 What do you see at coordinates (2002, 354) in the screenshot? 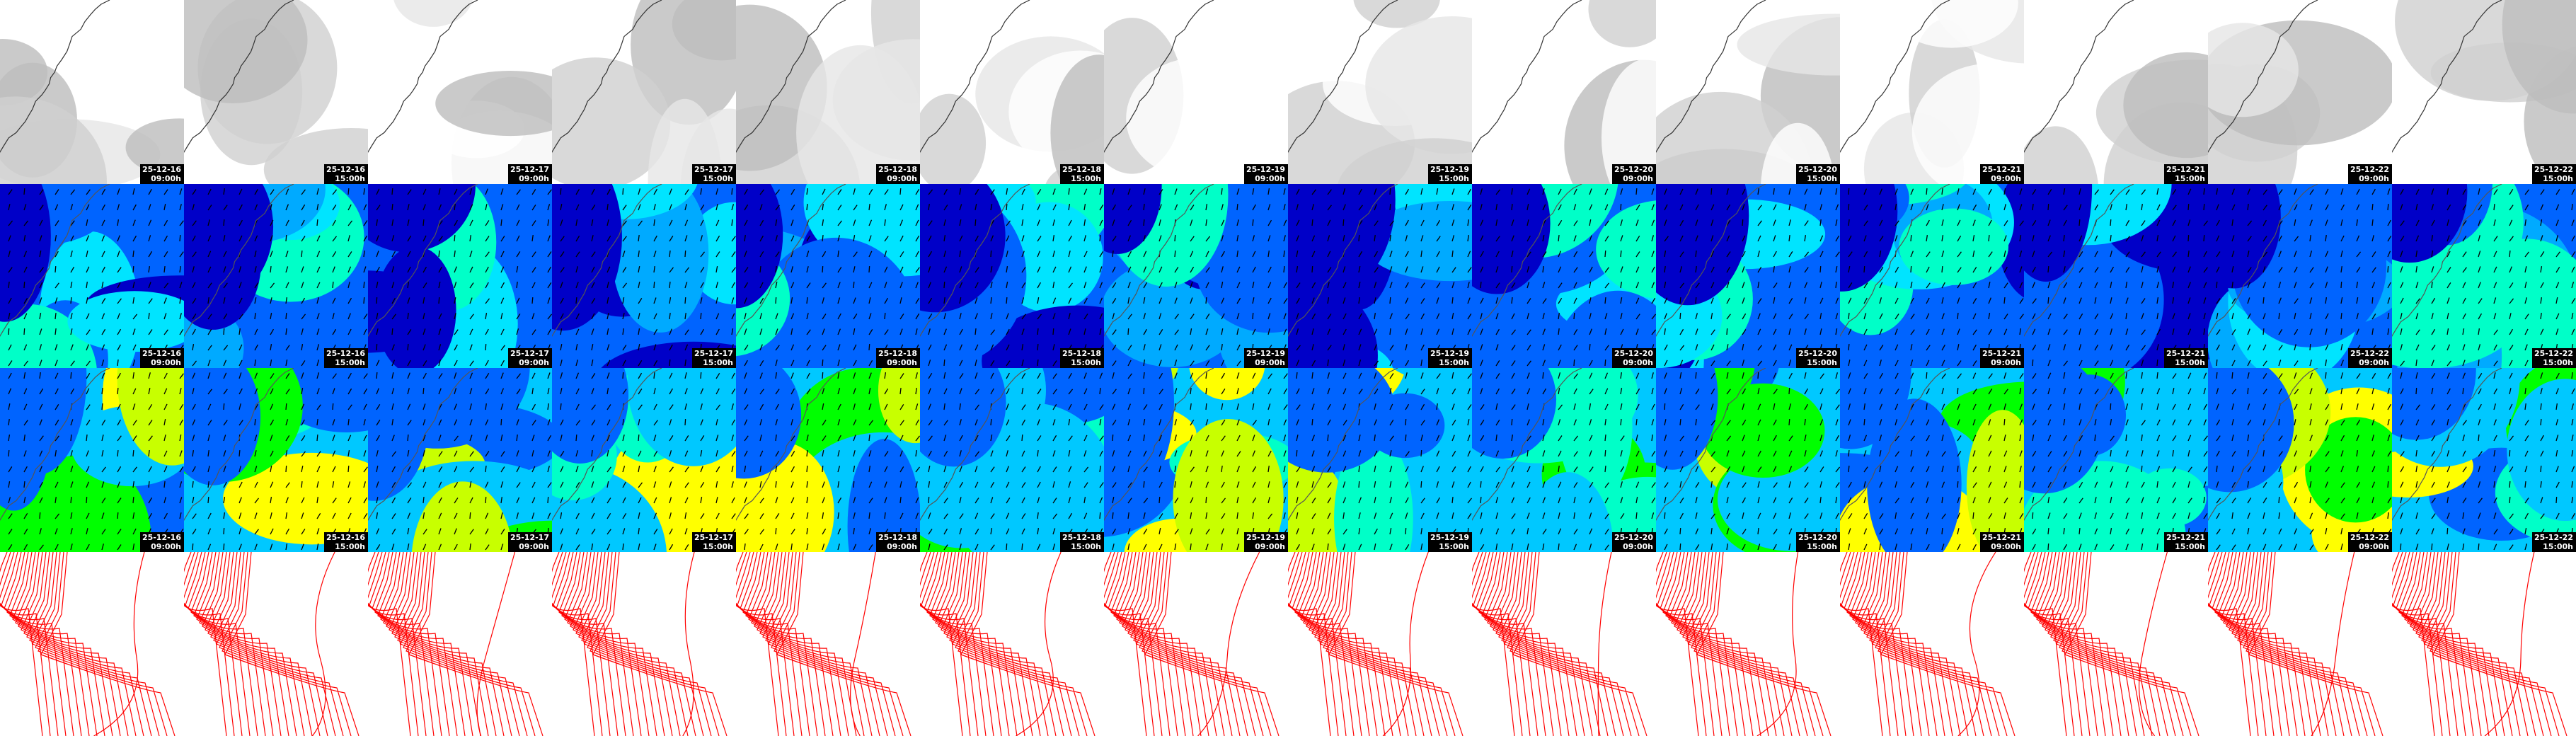
I see `timestamp-date: 25-12-21` at bounding box center [2002, 354].